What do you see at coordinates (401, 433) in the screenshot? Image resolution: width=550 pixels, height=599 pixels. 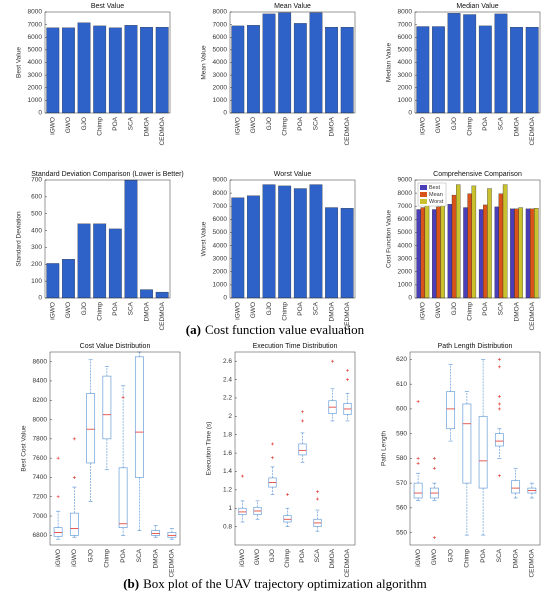 I see `y-tick-label: 590` at bounding box center [401, 433].